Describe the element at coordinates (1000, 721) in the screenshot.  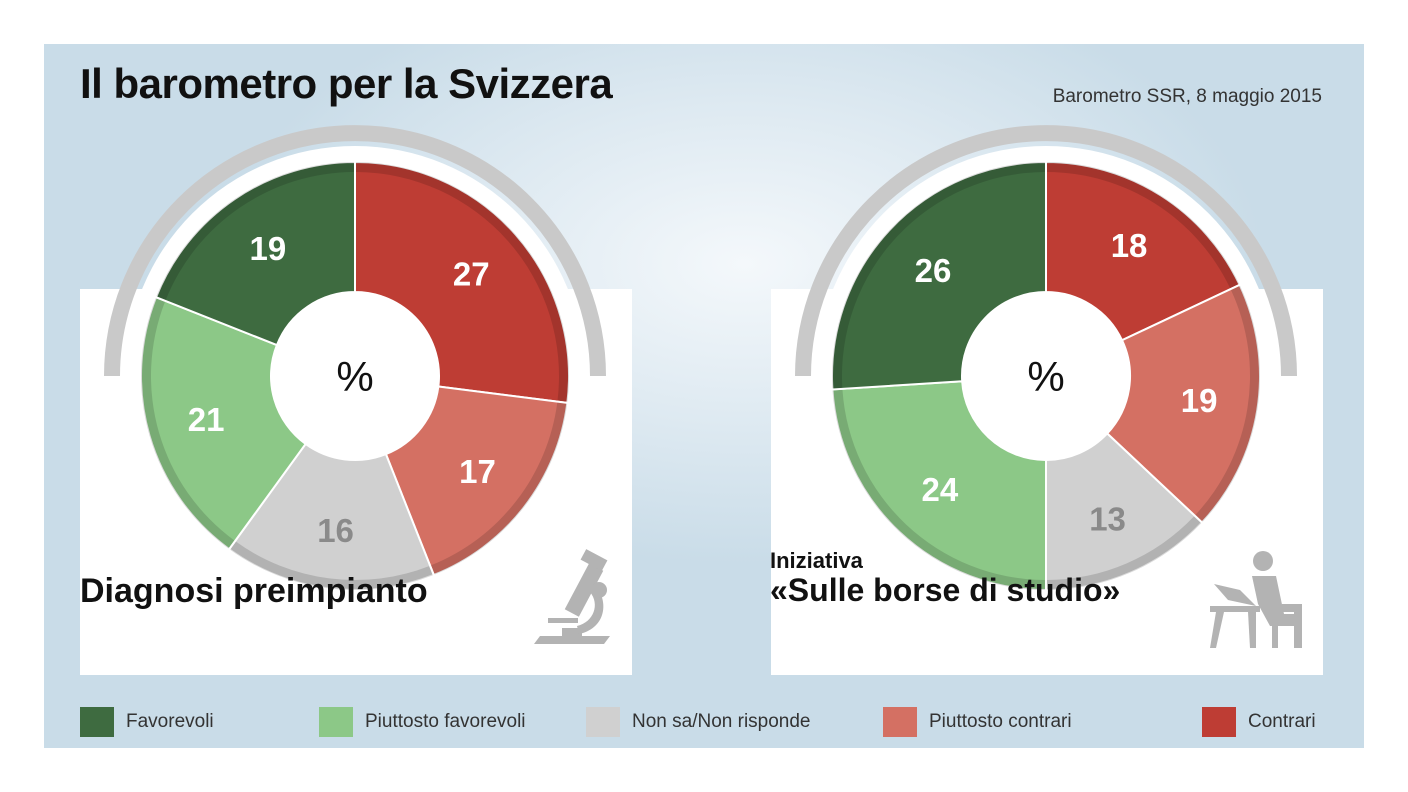
I see `legend-label: Piuttosto contrari` at that location.